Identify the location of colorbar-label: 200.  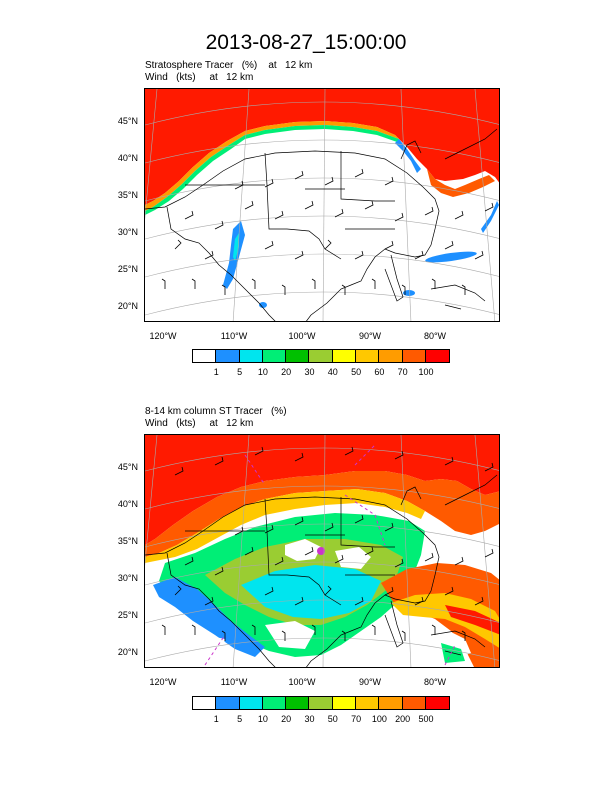
(403, 719).